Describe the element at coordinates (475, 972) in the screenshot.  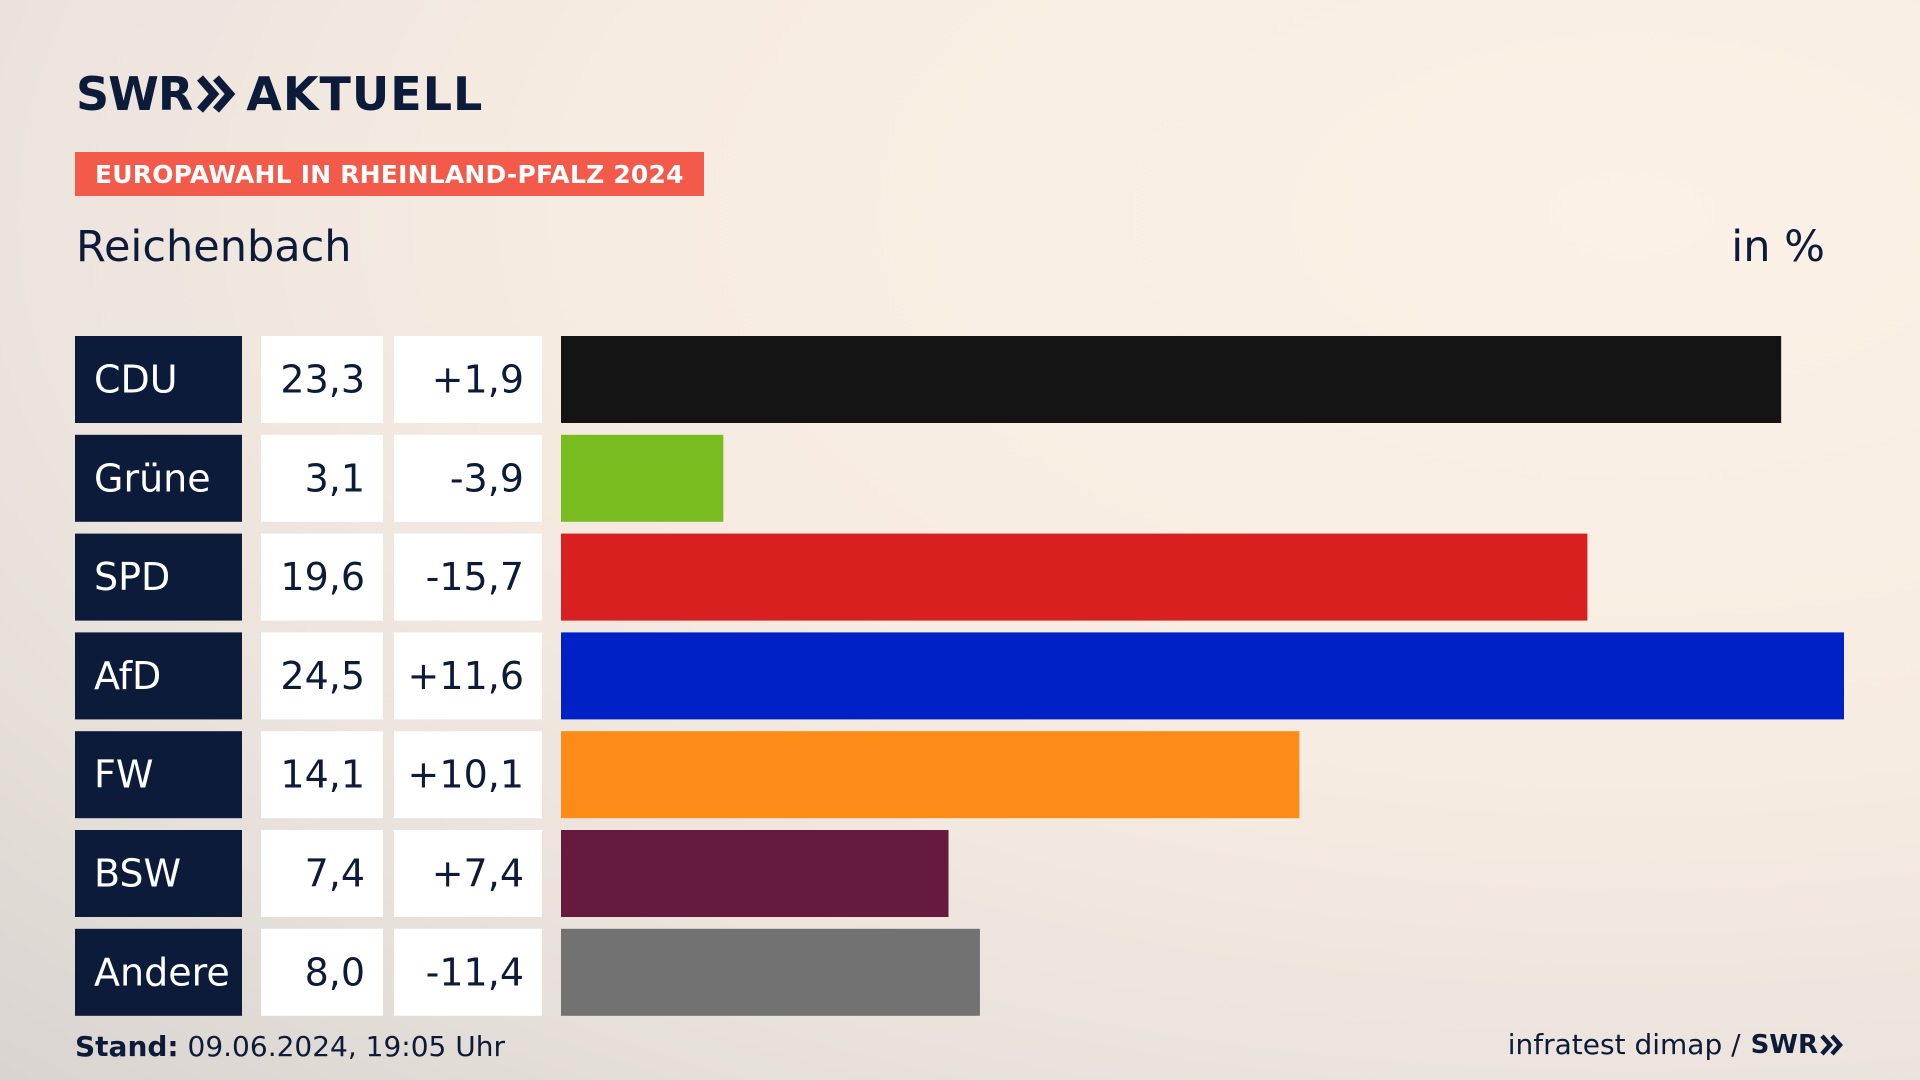
I see `change-label: -11,4` at that location.